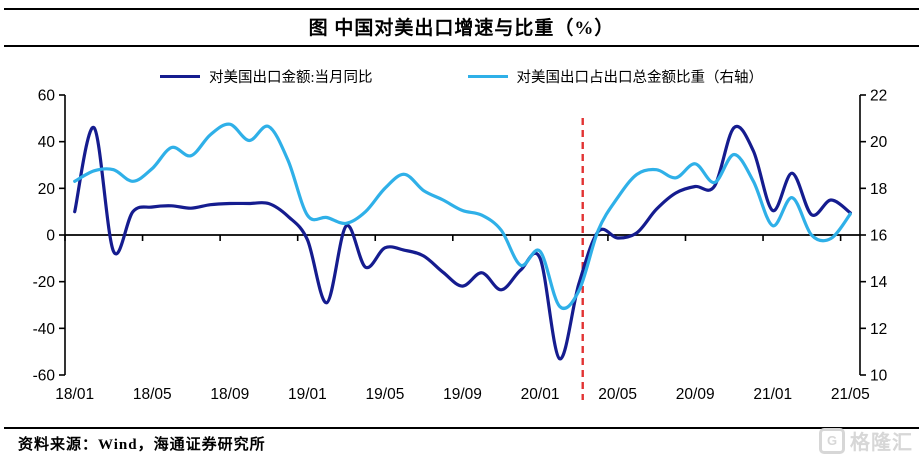 This screenshot has height=463, width=923. Describe the element at coordinates (540, 394) in the screenshot. I see `x-axis-tick-label: 20/01` at that location.